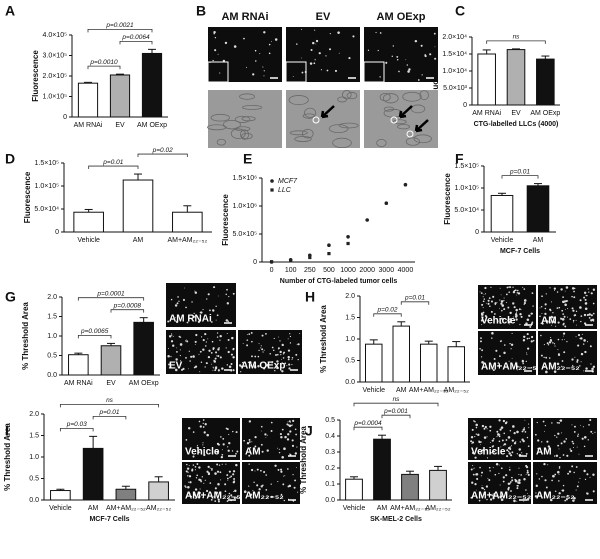 The height and width of the screenshot is (559, 600). Describe the element at coordinates (111, 383) in the screenshot. I see `x-tick-label: EV` at that location.